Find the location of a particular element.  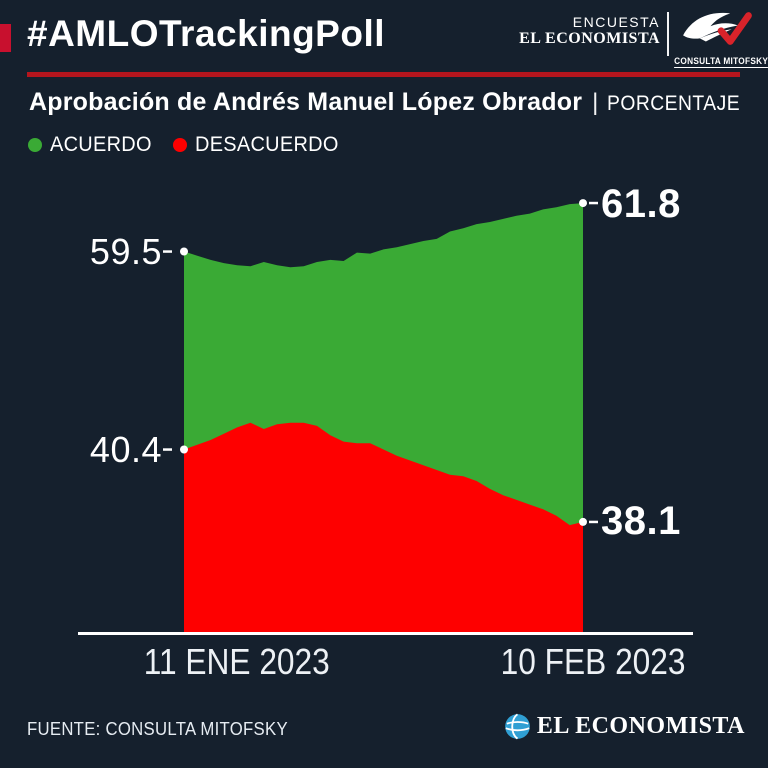

hashtag-title: #AMLOTrackingPoll is located at coordinates (206, 33).